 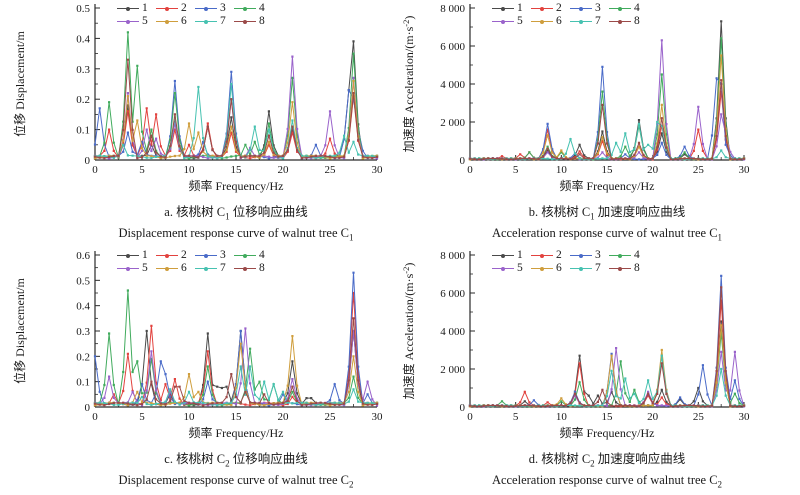 I want to click on legend-label: 2, so click(x=184, y=8).